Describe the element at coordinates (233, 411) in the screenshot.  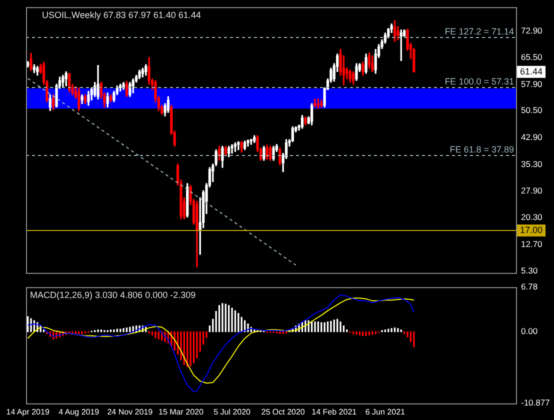
I see `x-tick-label: 5 Jul 2020` at that location.